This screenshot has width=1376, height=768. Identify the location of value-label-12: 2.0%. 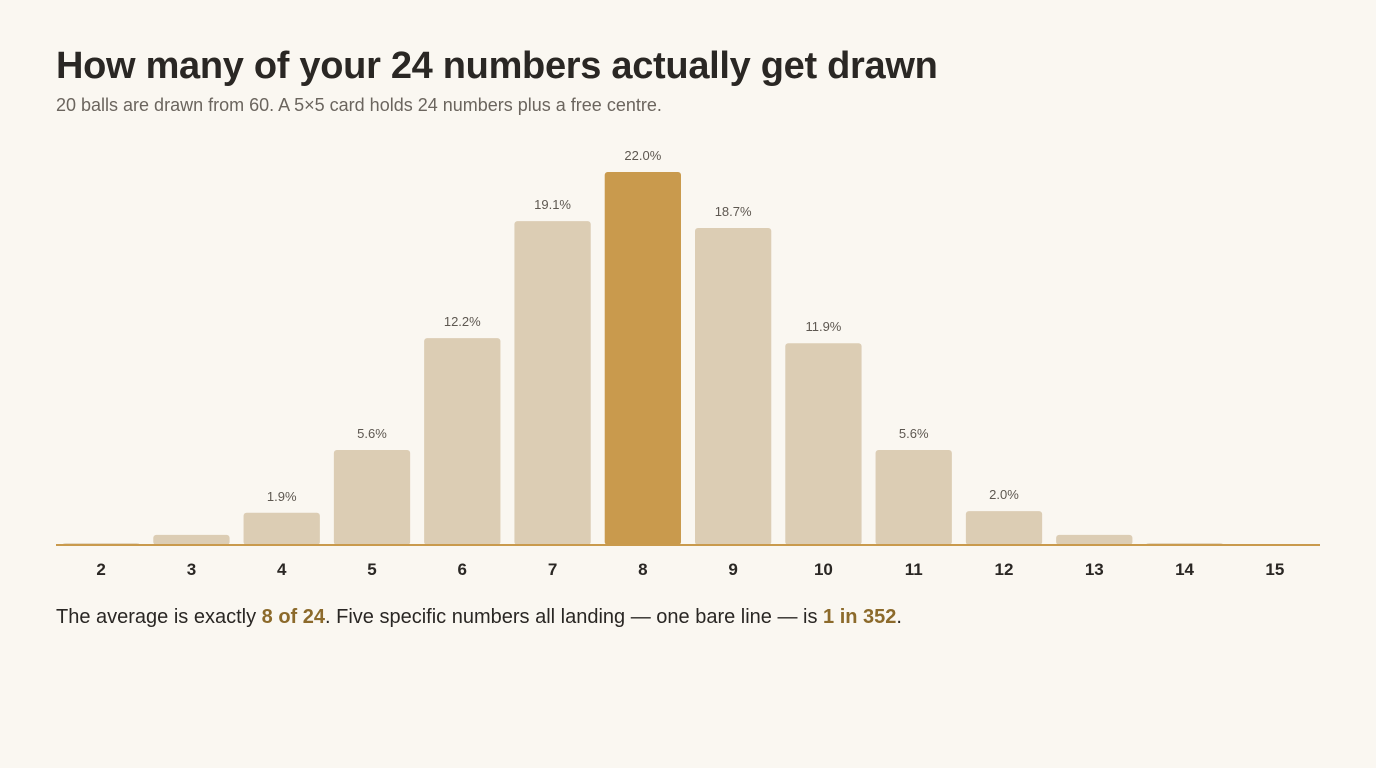
(1004, 494).